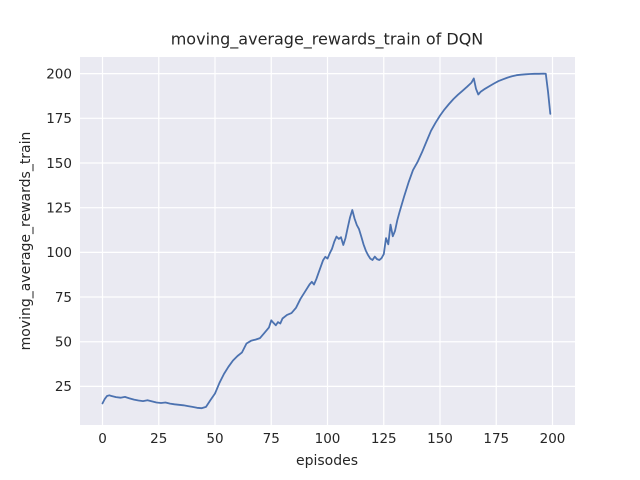 This screenshot has height=480, width=640. Describe the element at coordinates (63, 298) in the screenshot. I see `y-tick-label: 75` at that location.